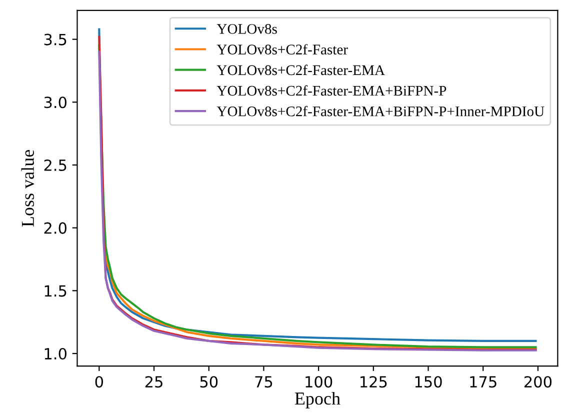 The width and height of the screenshot is (572, 416). Describe the element at coordinates (246, 29) in the screenshot. I see `legend-label: YOLOv8s` at that location.